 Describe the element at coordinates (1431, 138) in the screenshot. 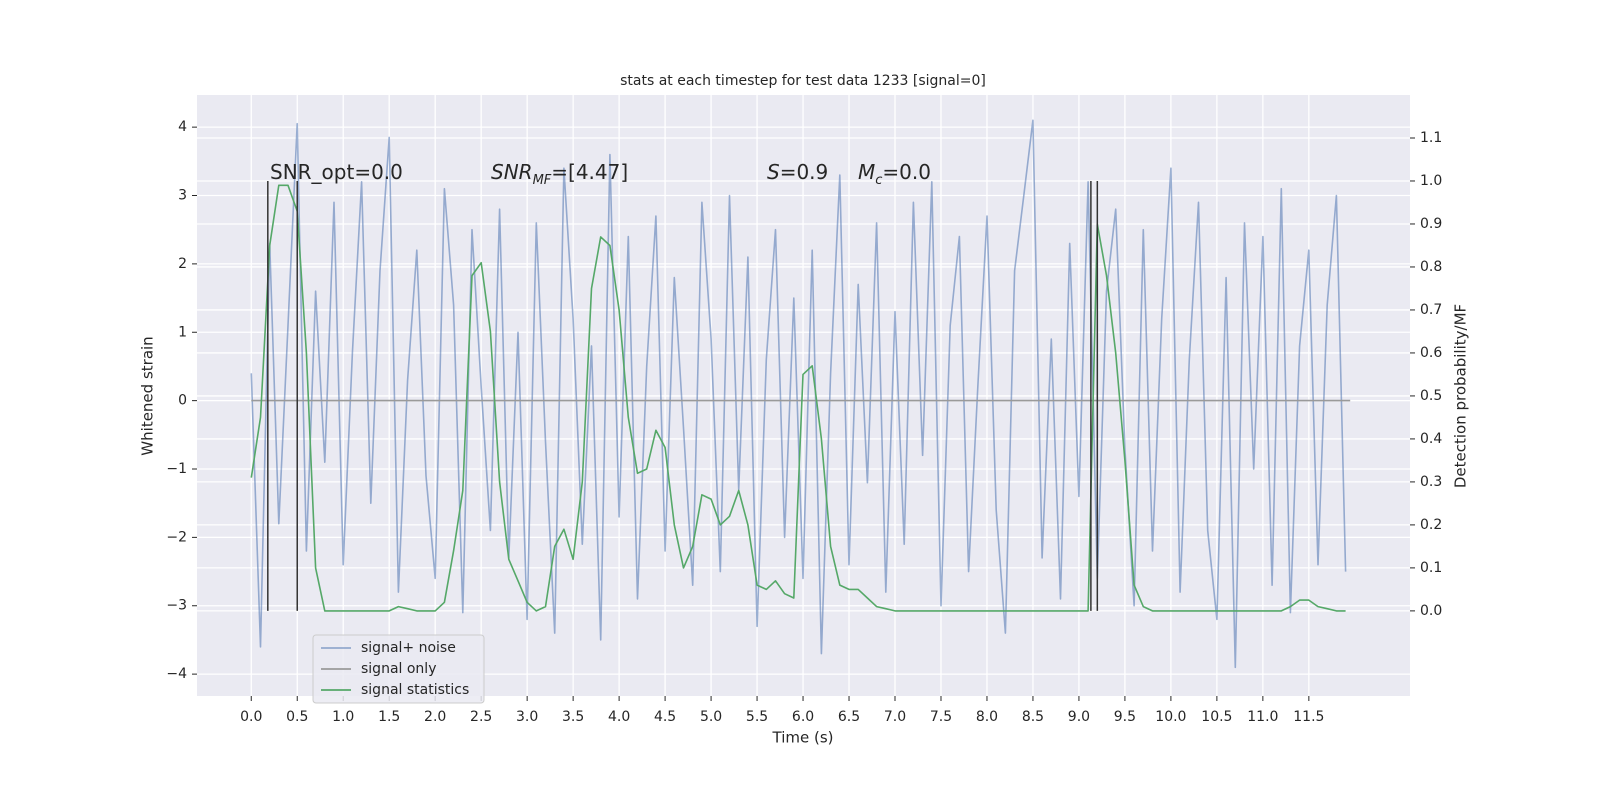

I see `y2-tick-label: 1.1` at that location.